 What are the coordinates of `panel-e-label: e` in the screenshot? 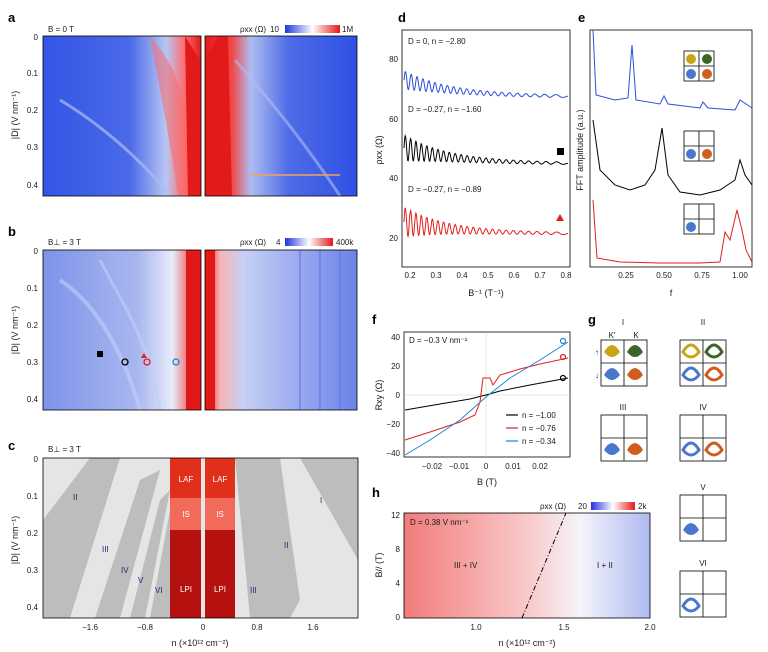 It's located at (581, 17).